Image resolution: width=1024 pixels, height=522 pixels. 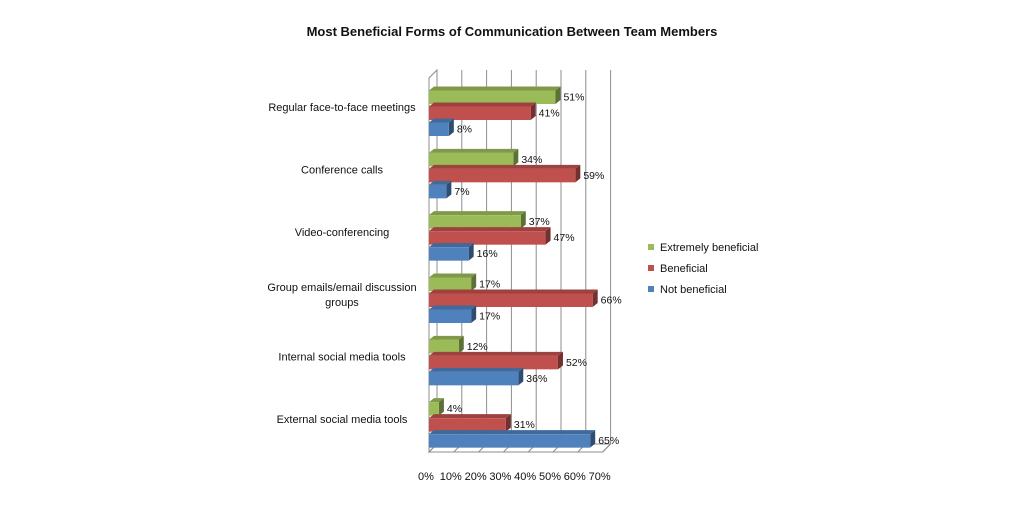 What do you see at coordinates (564, 238) in the screenshot?
I see `data-label: 47%` at bounding box center [564, 238].